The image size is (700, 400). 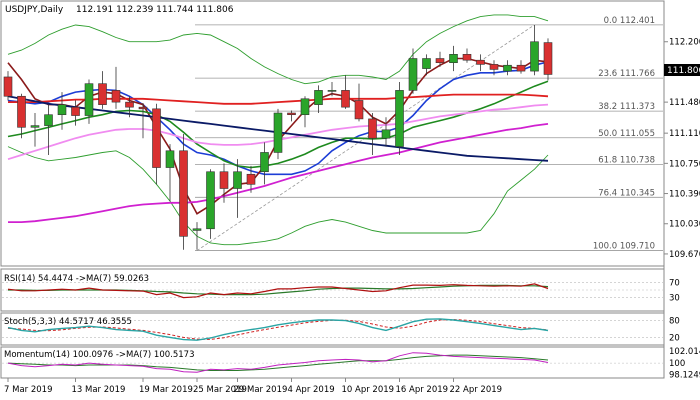 What do you see at coordinates (684, 225) in the screenshot?
I see `price-tick-label: 110.030` at bounding box center [684, 225].